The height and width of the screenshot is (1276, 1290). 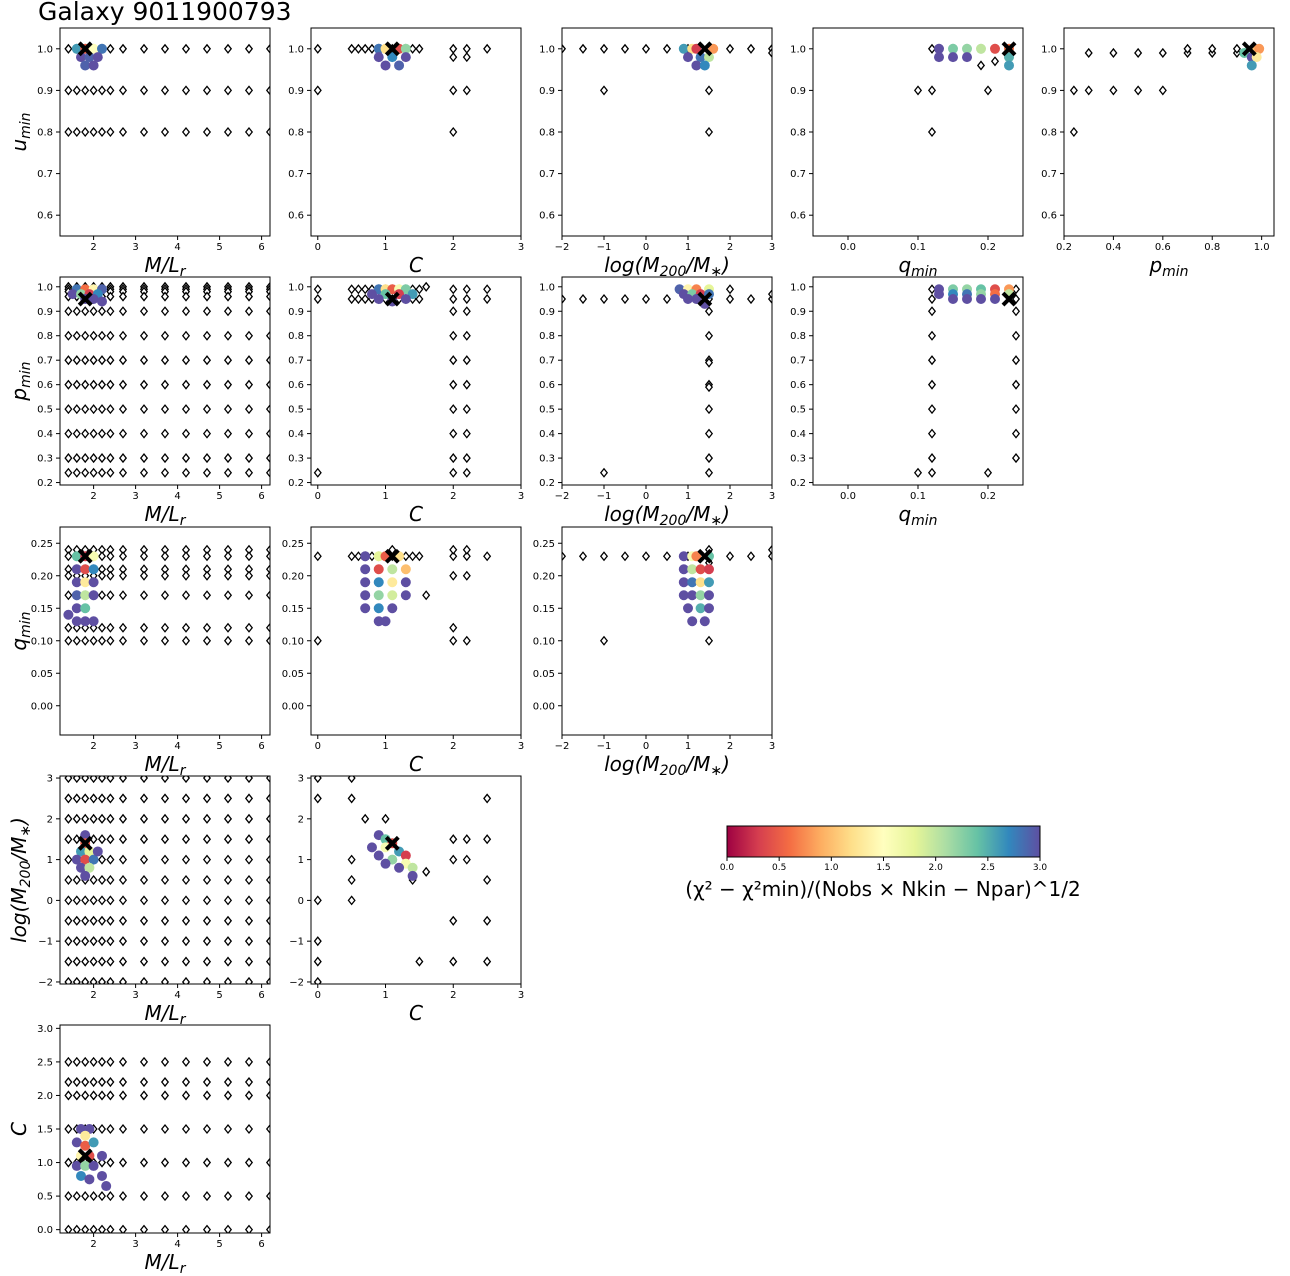 I want to click on x-tick-label: 0.8, so click(x=1212, y=247).